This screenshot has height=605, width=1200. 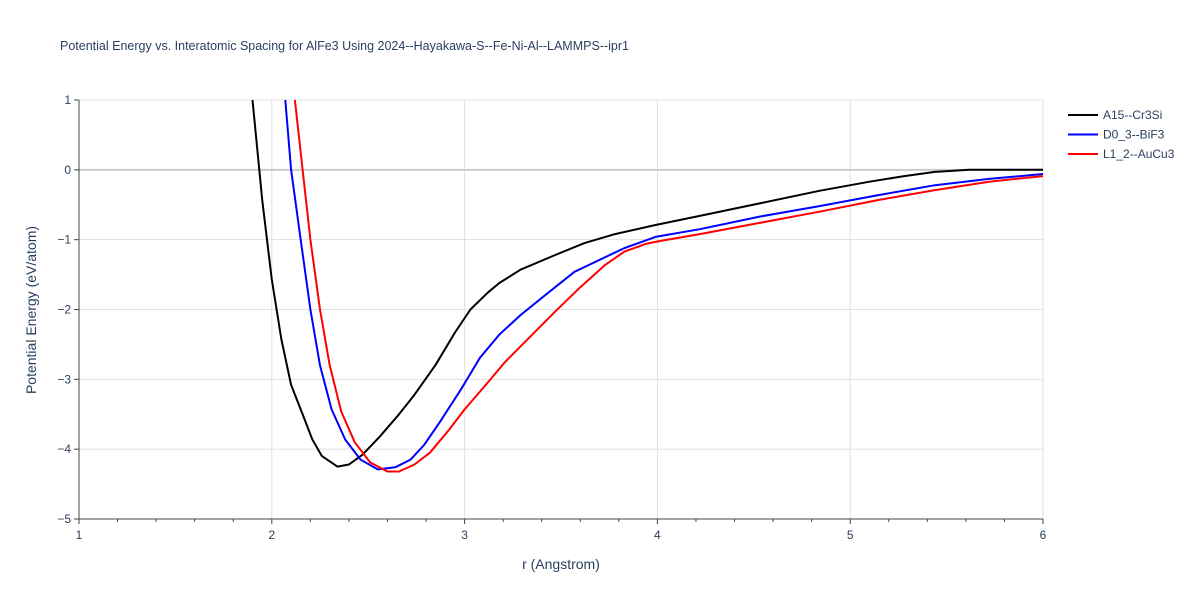 I want to click on x-tick-label: 4, so click(x=657, y=535).